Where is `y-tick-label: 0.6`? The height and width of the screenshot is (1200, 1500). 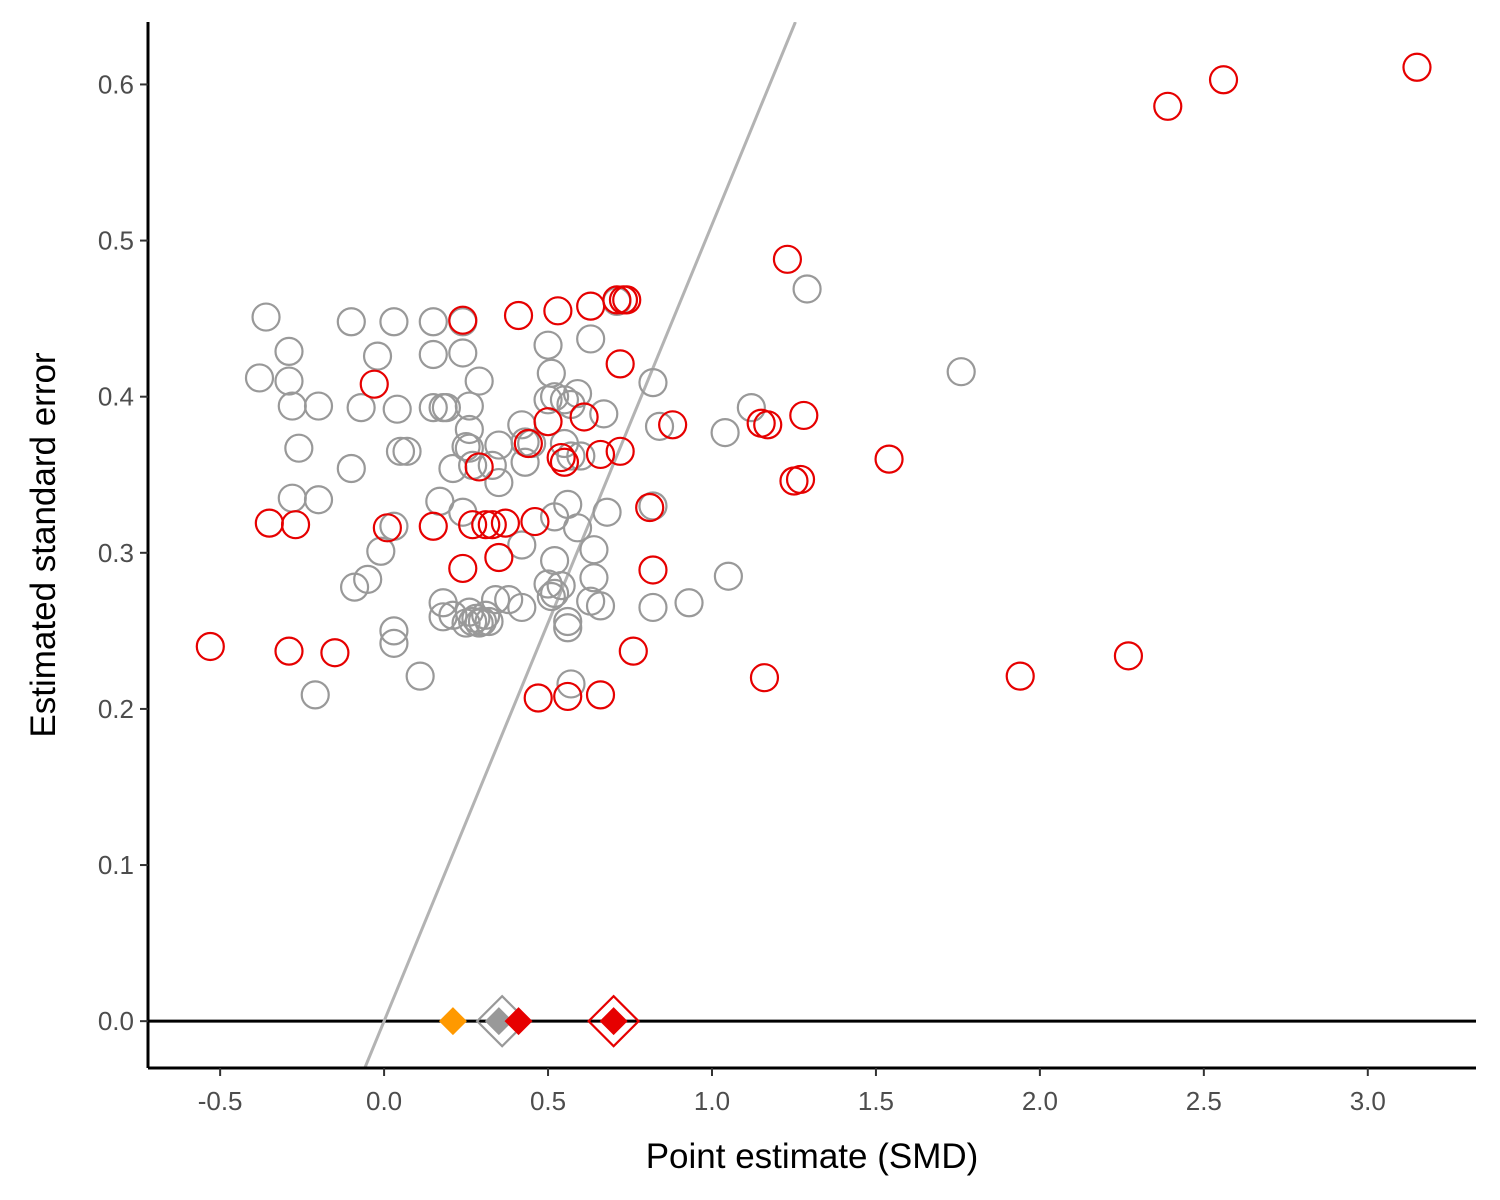
y-tick-label: 0.6 is located at coordinates (116, 84).